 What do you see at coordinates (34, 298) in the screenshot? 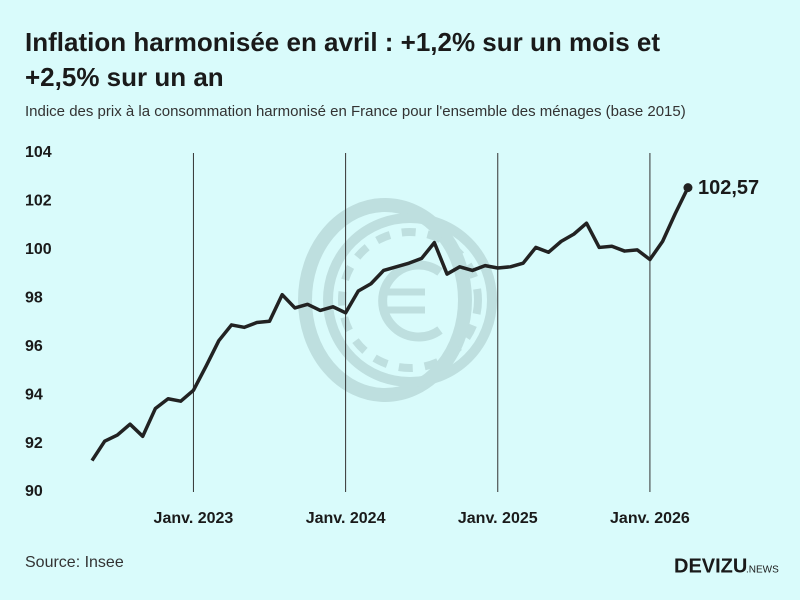
I see `y-tick-label: 98` at bounding box center [34, 298].